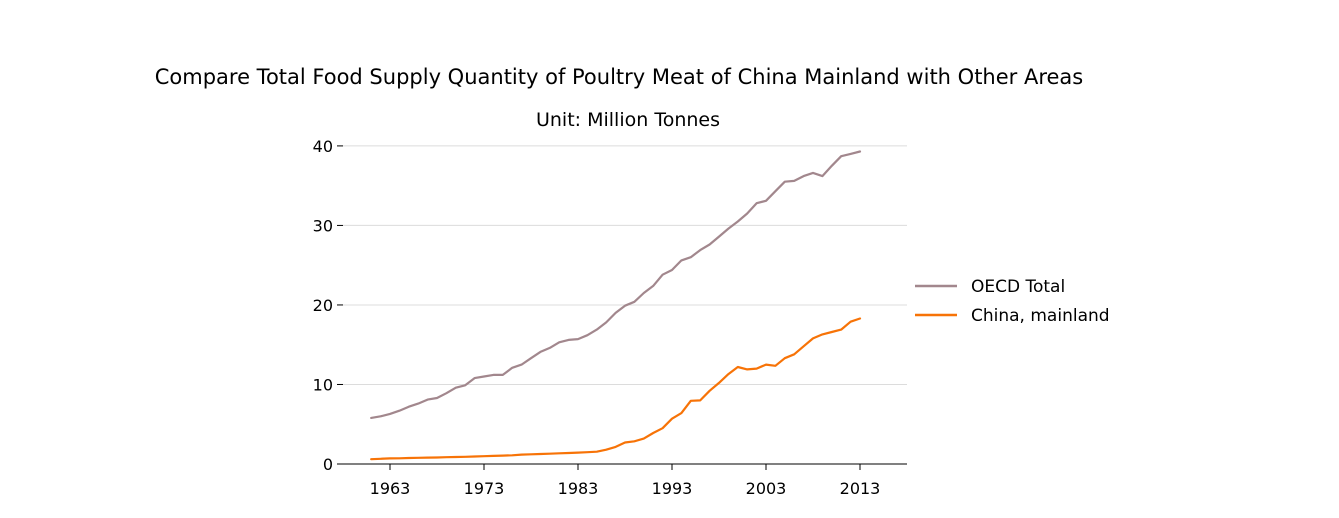  Describe the element at coordinates (390, 488) in the screenshot. I see `x-tick-label: 1963` at that location.